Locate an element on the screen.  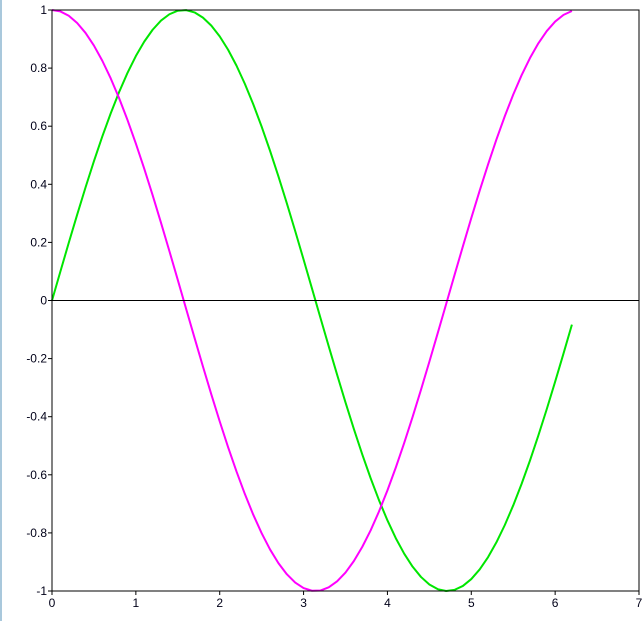
y-tick-label: -0.2 is located at coordinates (36, 359).